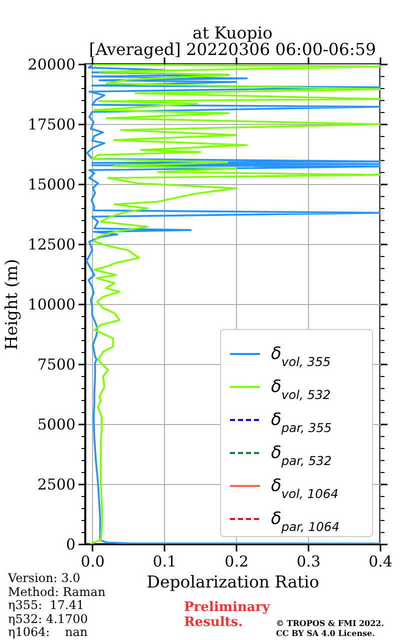  Describe the element at coordinates (301, 422) in the screenshot. I see `legend-label: δ$_{par, 355}$` at that location.